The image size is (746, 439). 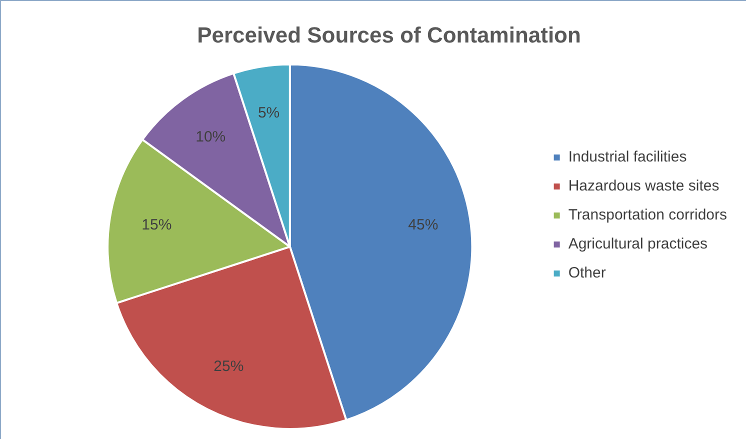 What do you see at coordinates (587, 273) in the screenshot?
I see `legend-label: Other` at bounding box center [587, 273].